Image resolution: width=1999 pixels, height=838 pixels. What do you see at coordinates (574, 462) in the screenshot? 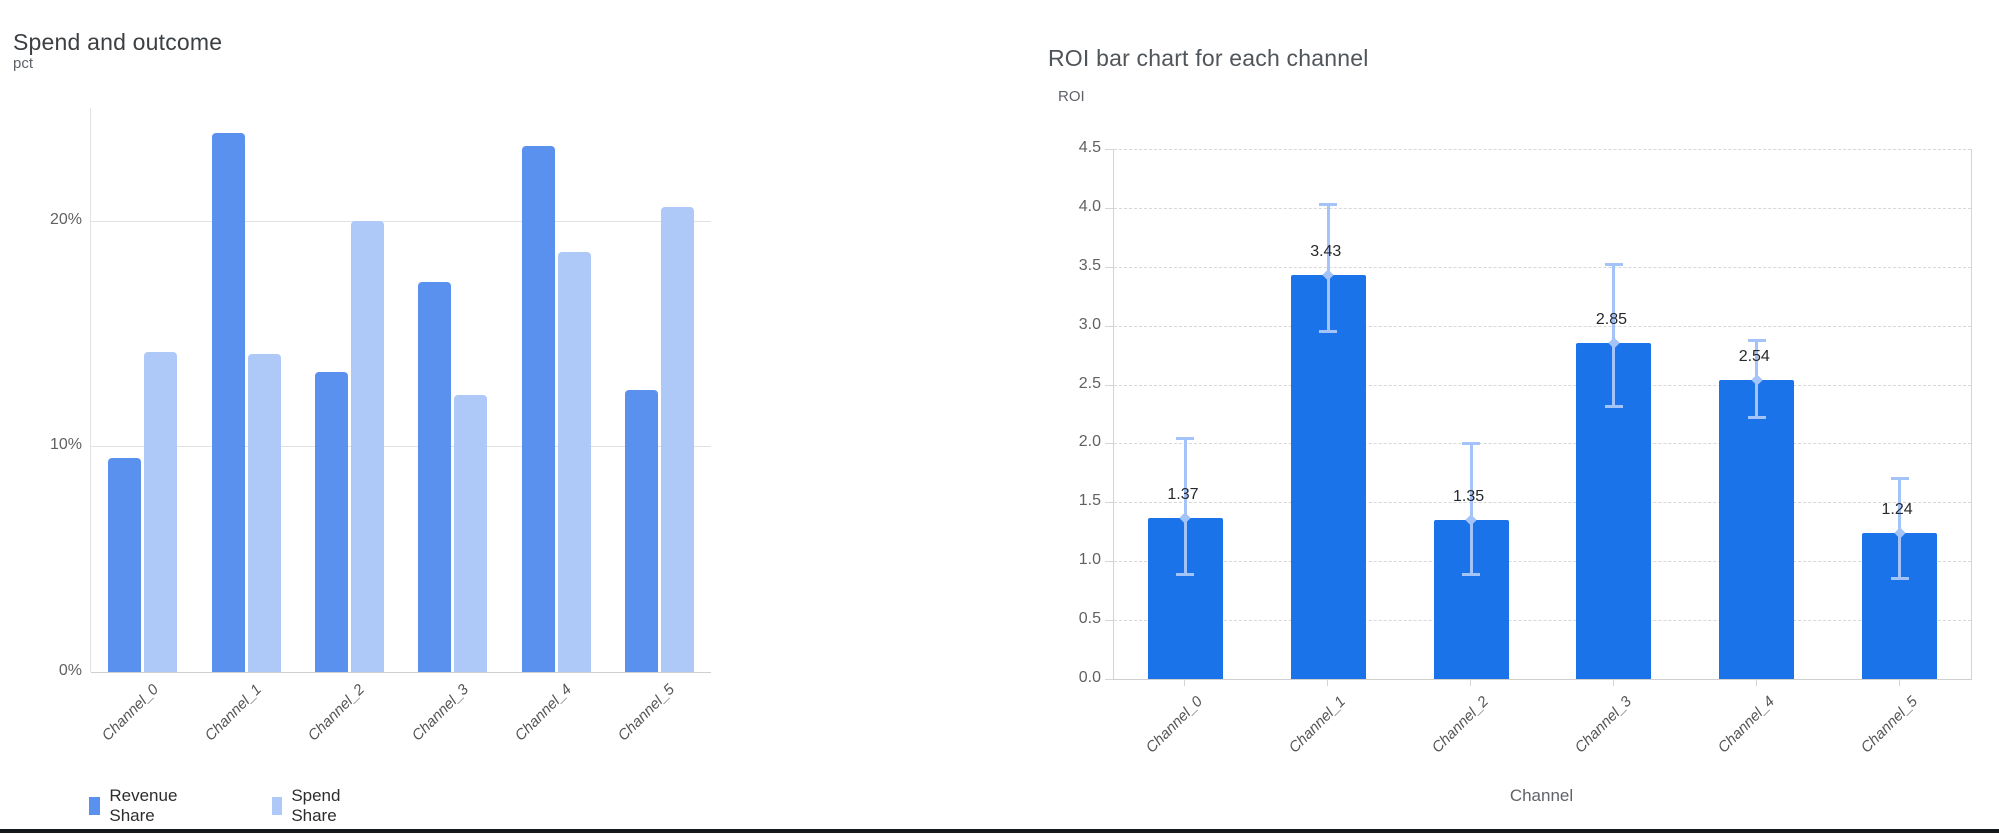
I see `bar-Channel_4-spend-share` at bounding box center [574, 462].